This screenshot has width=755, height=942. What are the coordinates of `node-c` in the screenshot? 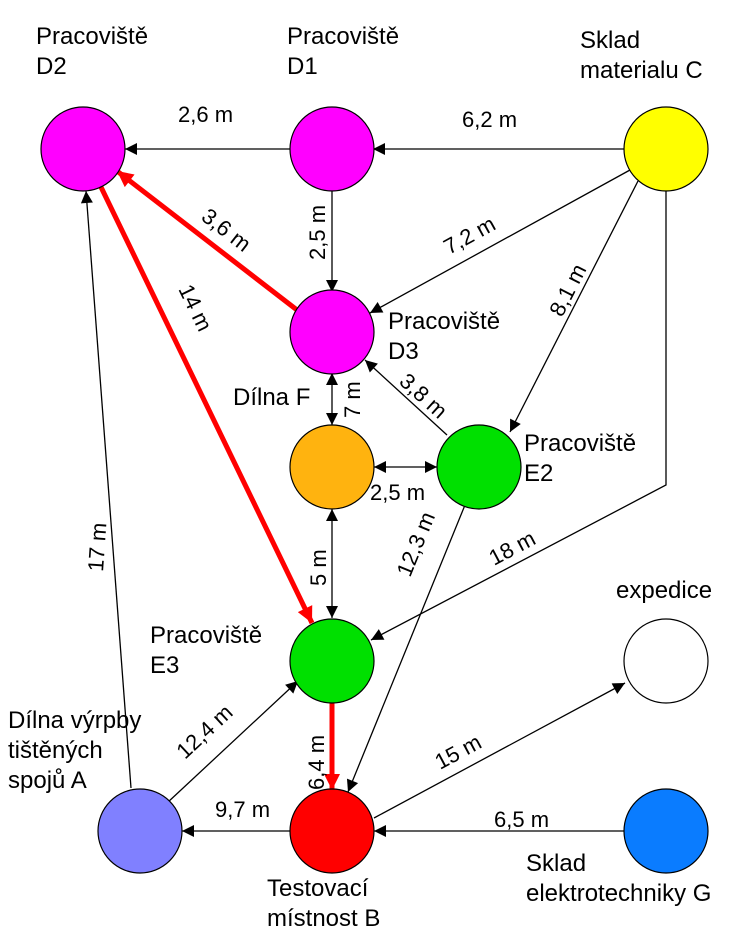 It's located at (666, 149).